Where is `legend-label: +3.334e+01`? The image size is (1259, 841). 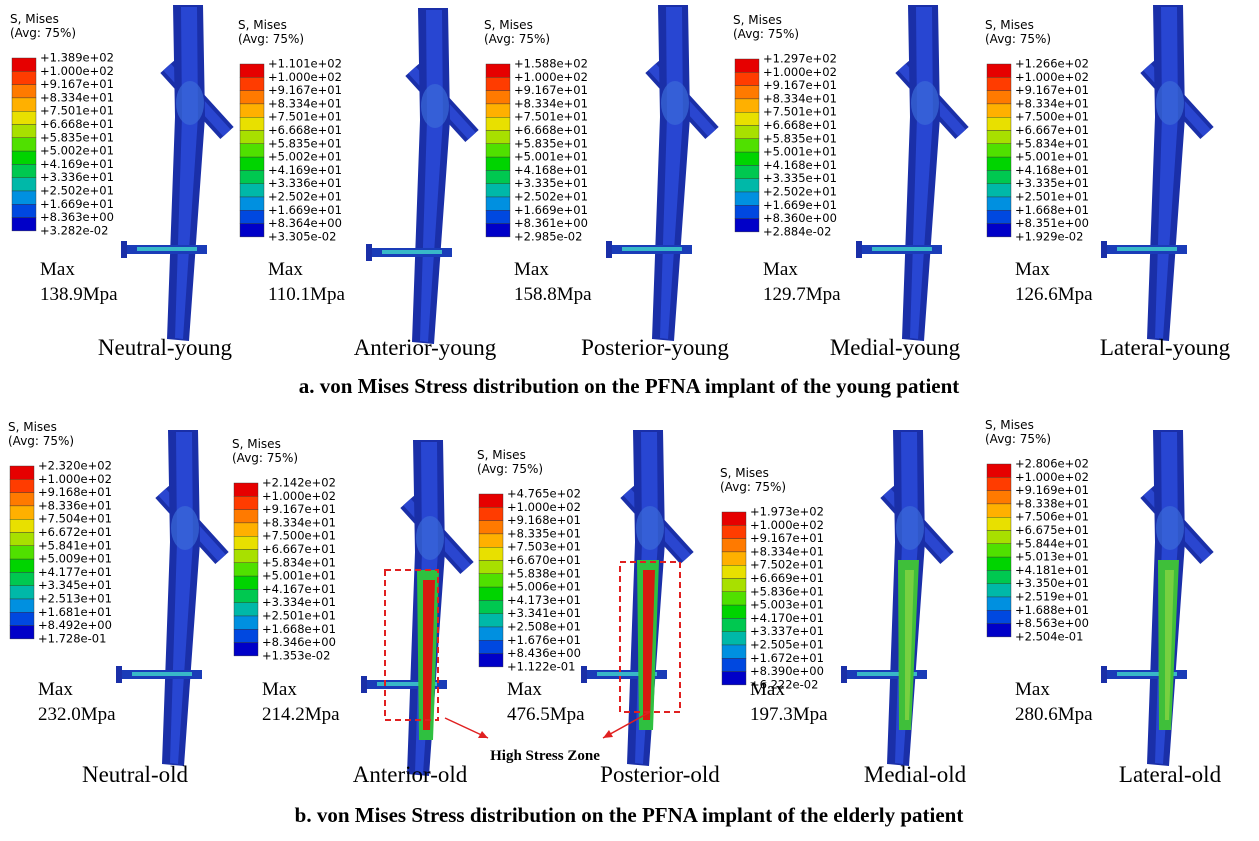
legend-label: +3.334e+01 is located at coordinates (299, 602).